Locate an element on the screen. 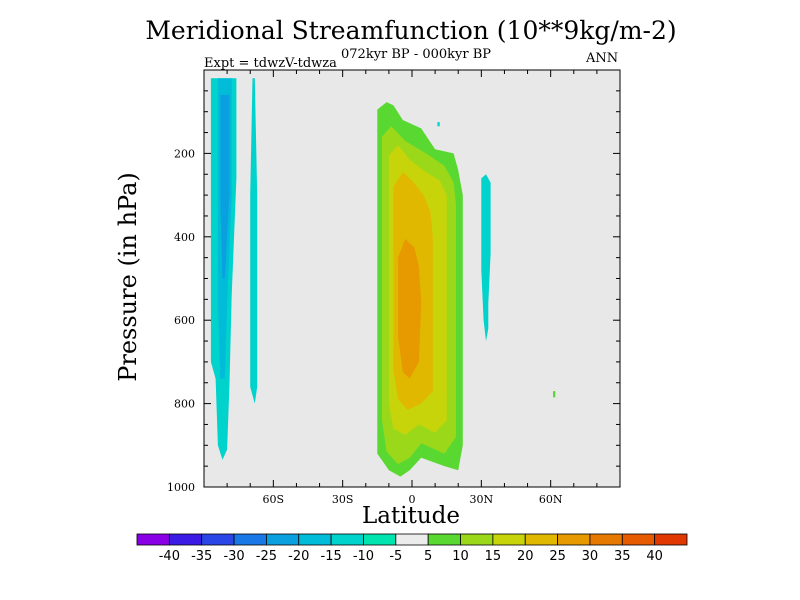 This screenshot has height=600, width=800. colorbar-label: 35 is located at coordinates (622, 556).